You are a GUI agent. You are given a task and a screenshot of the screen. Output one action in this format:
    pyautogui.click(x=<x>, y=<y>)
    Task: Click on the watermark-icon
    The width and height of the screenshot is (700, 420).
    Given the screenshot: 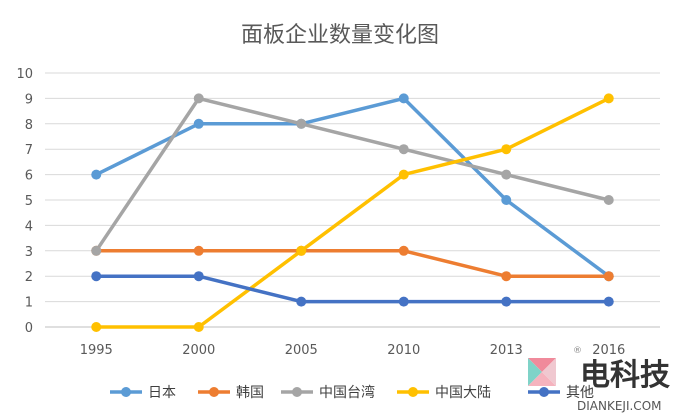 What is the action you would take?
    pyautogui.click(x=542, y=372)
    